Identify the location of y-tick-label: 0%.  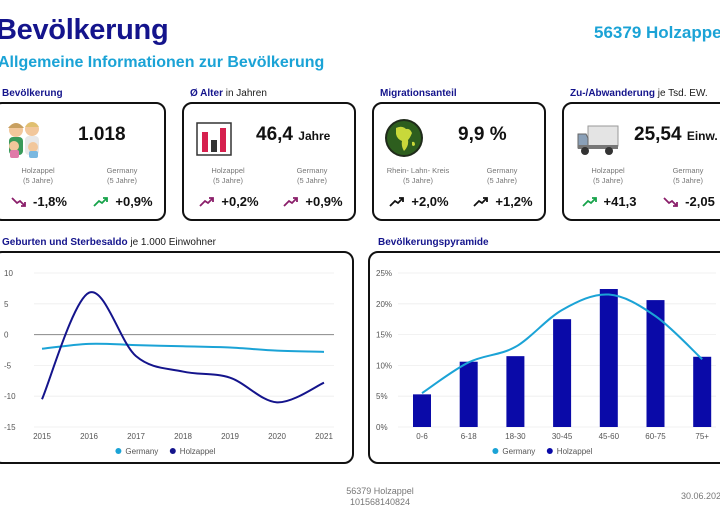
(382, 427).